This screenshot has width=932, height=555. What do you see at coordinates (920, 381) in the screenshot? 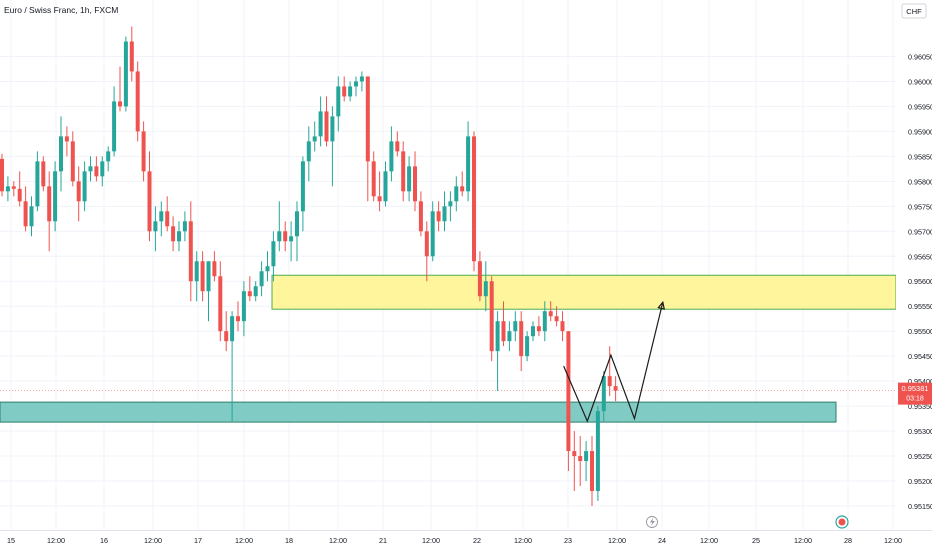
I see `price-tick-label: 0.95400` at bounding box center [920, 381].